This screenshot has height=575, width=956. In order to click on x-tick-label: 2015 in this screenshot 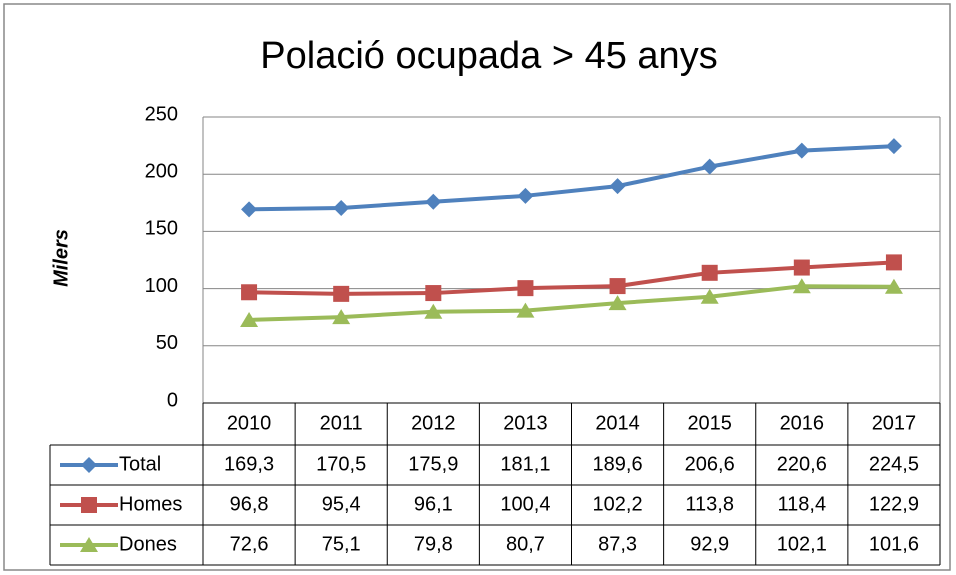, I will do `click(709, 423)`.